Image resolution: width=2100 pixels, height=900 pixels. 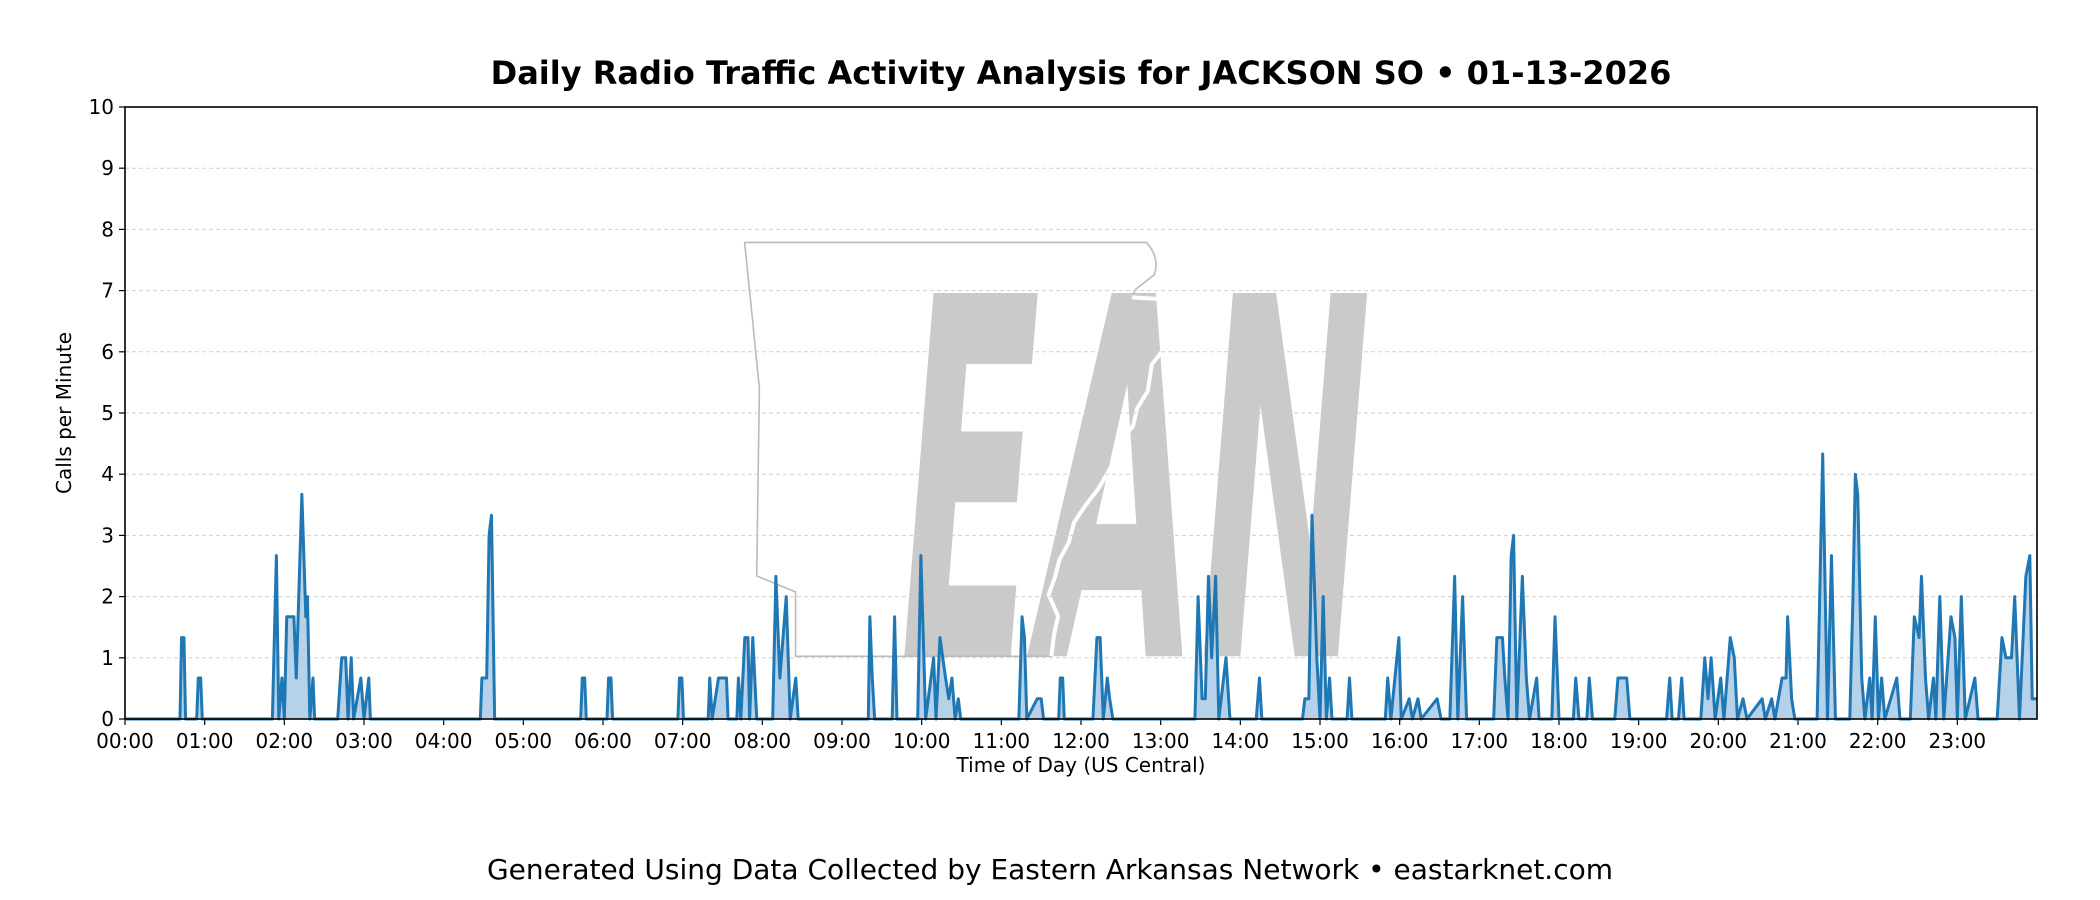 I want to click on x-tick-label: 00:00, so click(x=125, y=741).